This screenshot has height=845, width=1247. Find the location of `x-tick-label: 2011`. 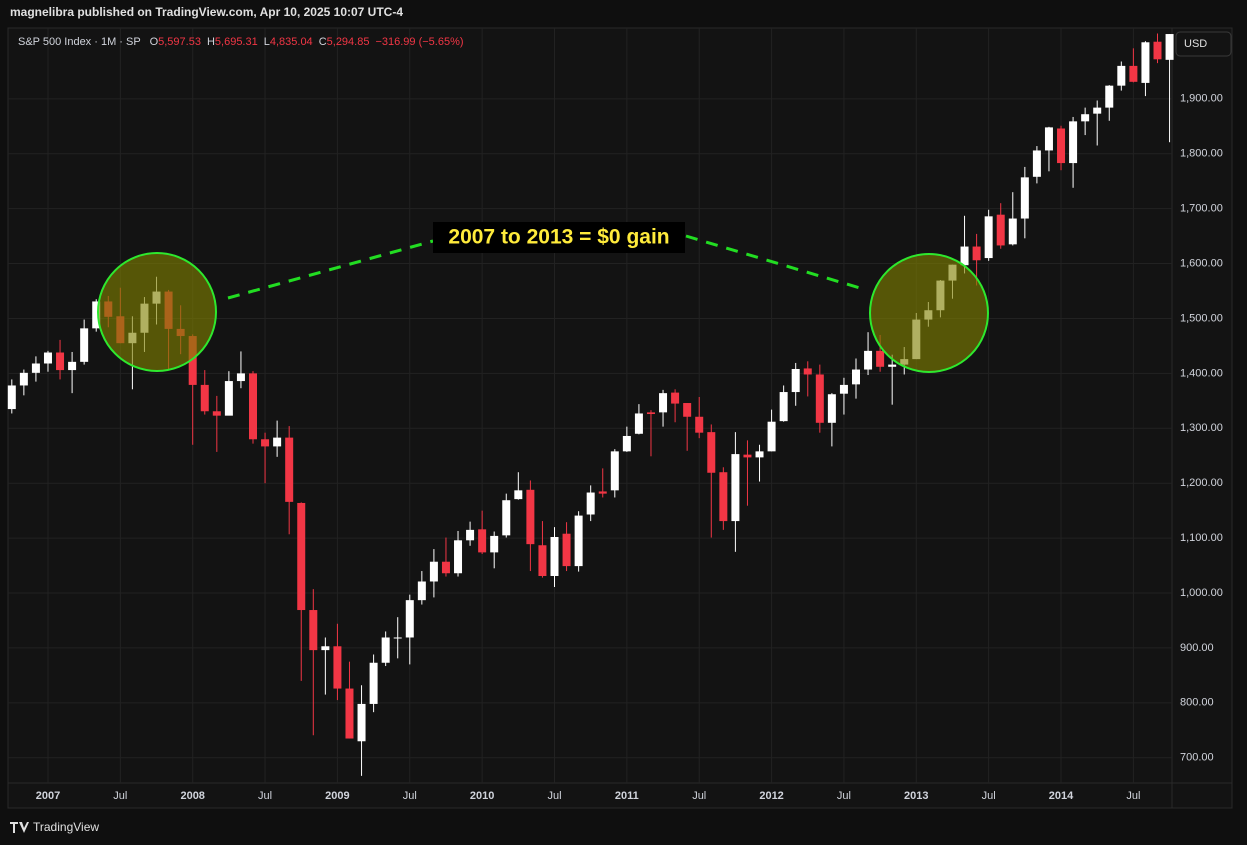

x-tick-label: 2011 is located at coordinates (627, 796).